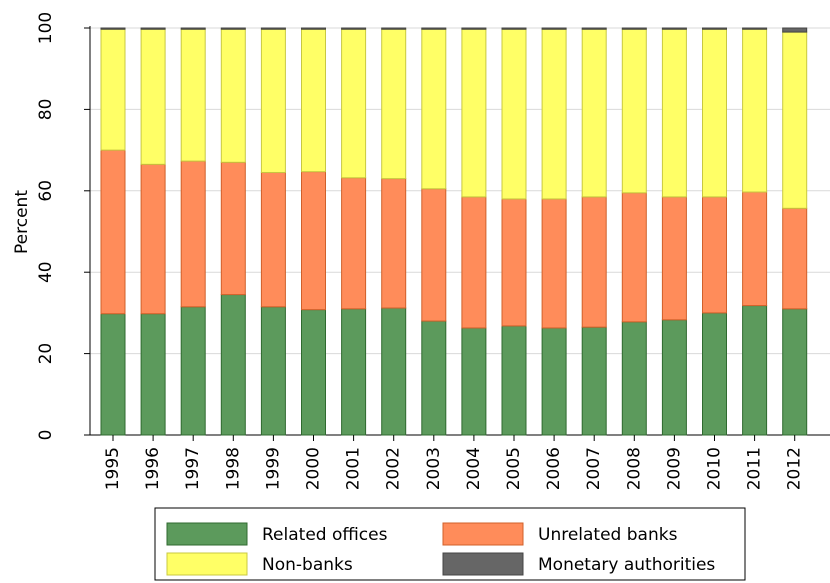  I want to click on y-tick-label: 20, so click(46, 354).